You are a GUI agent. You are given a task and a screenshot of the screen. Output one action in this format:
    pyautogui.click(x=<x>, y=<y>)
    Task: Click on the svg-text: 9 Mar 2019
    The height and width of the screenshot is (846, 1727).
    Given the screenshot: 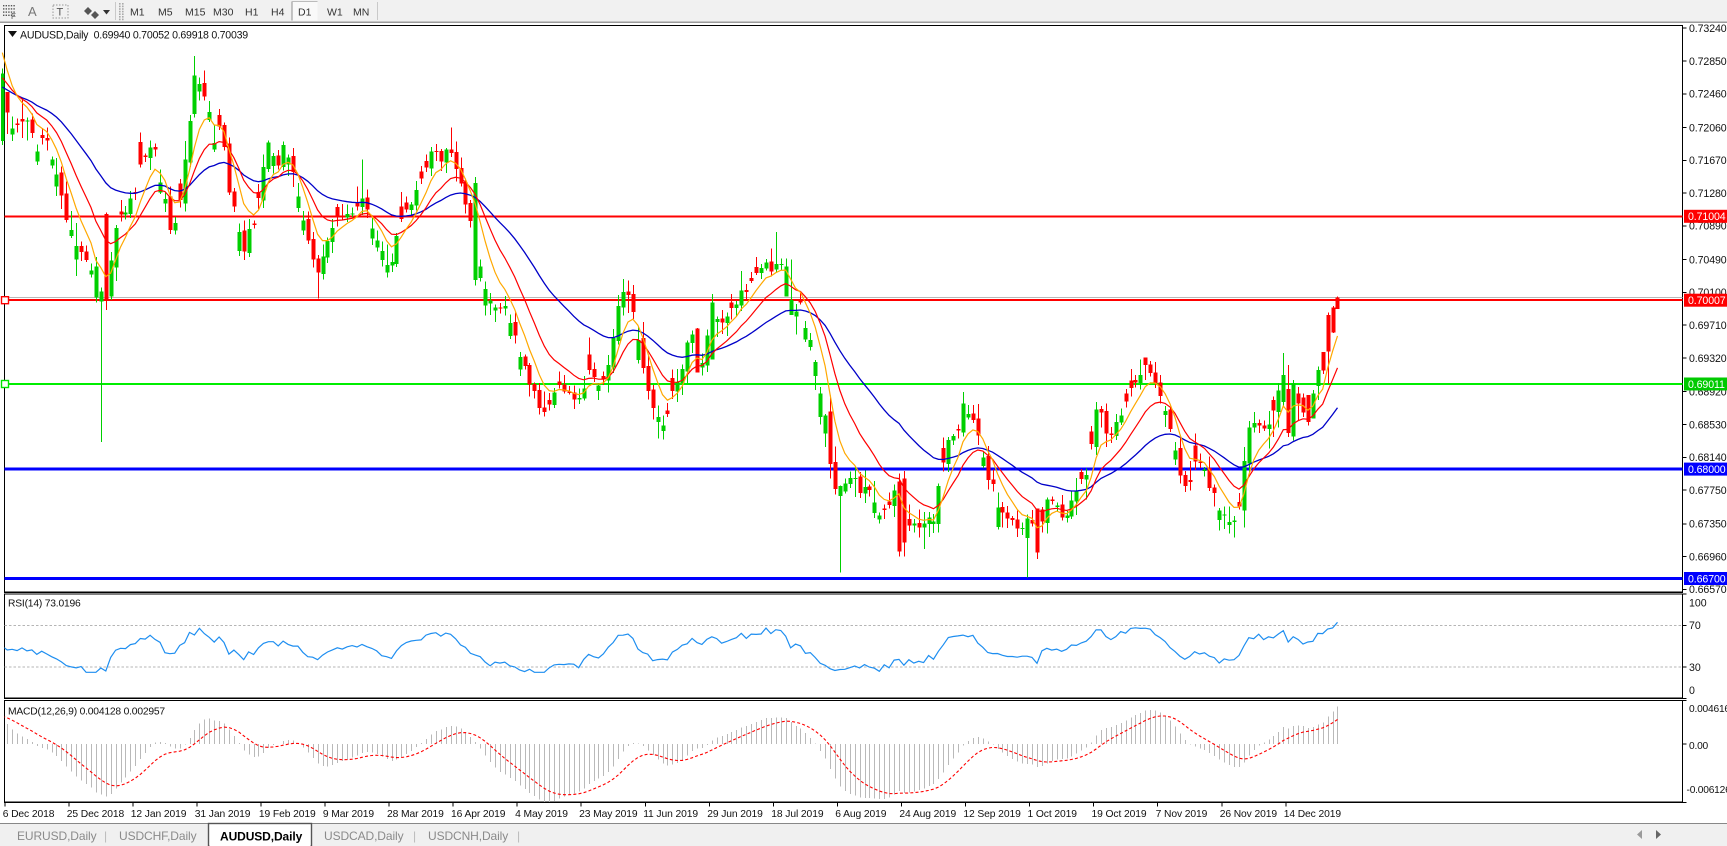 What is the action you would take?
    pyautogui.click(x=348, y=814)
    